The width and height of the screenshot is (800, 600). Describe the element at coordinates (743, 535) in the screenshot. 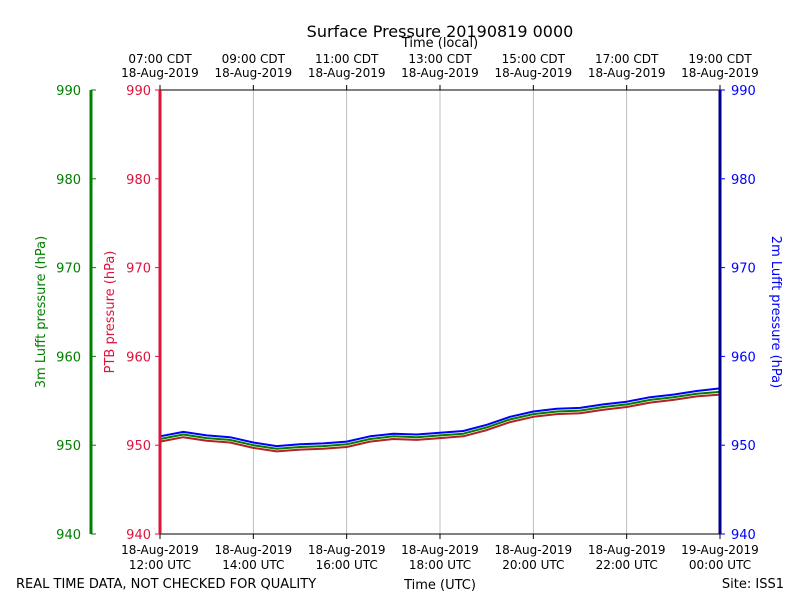

I see `lufft2m-tick-label: 940` at that location.